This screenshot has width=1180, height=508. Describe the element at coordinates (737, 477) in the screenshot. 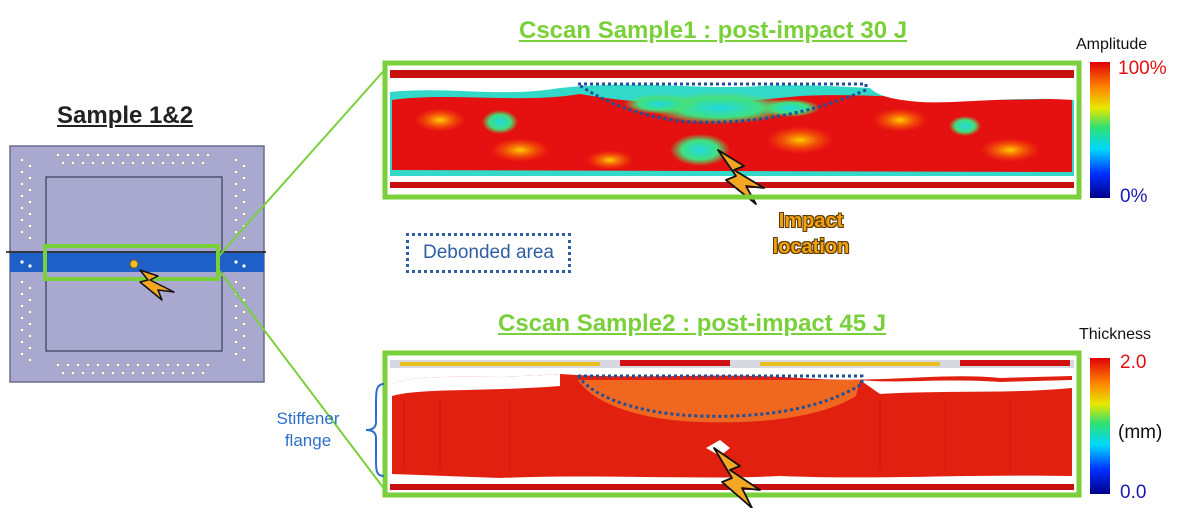

I see `cscan2-impact-bolt` at that location.